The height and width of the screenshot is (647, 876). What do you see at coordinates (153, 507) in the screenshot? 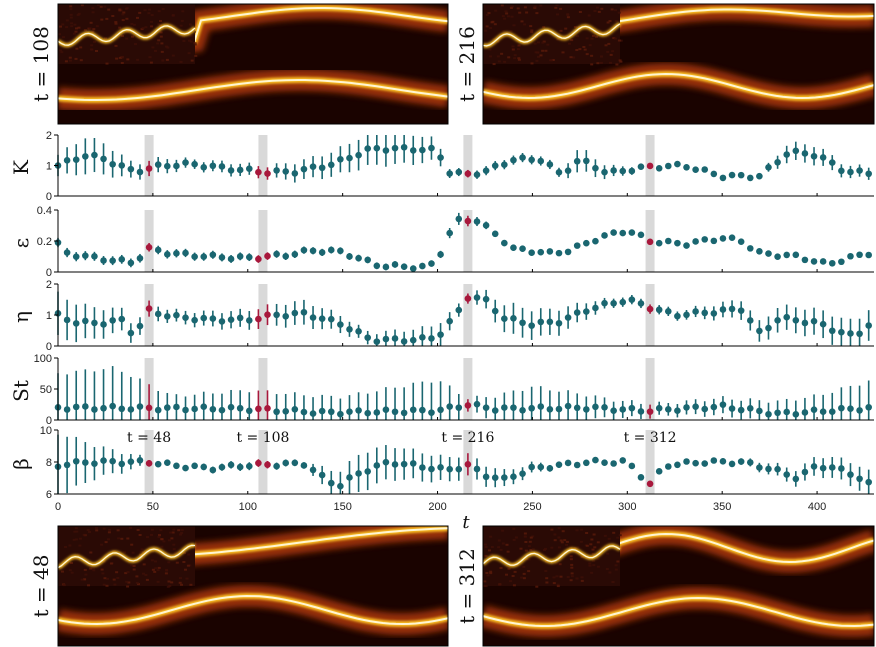
I see `x-tick-label: 50` at bounding box center [153, 507].